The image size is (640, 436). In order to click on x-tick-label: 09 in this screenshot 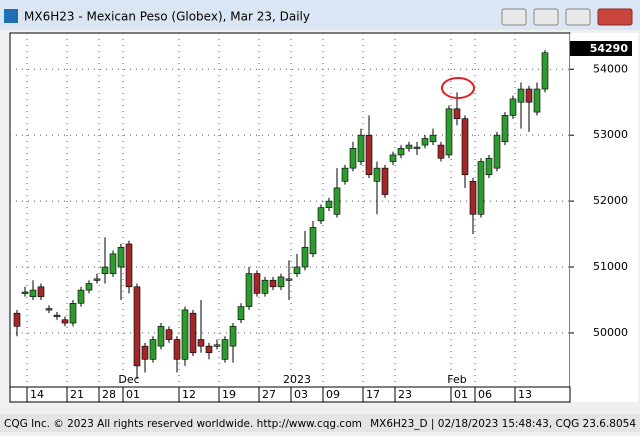, I will do `click(333, 394)`.